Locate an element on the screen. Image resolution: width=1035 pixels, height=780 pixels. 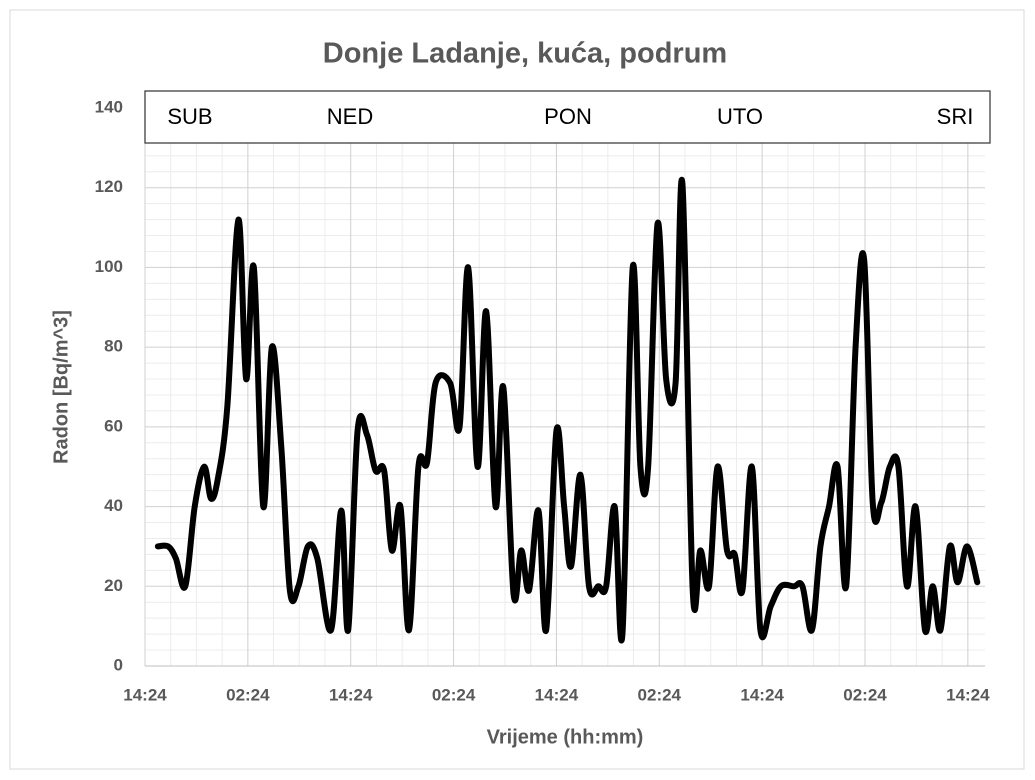
y-tick-label: 20 is located at coordinates (113, 585).